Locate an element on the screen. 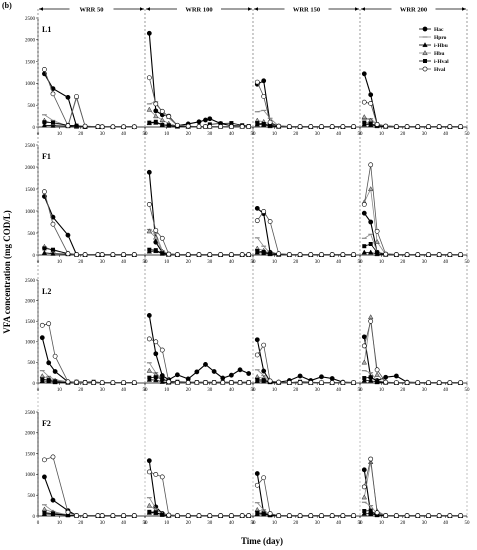 The image size is (477, 550). legend: Hac Hpro i-Hbu Hbu i-Hval Hval is located at coordinates (434, 49).